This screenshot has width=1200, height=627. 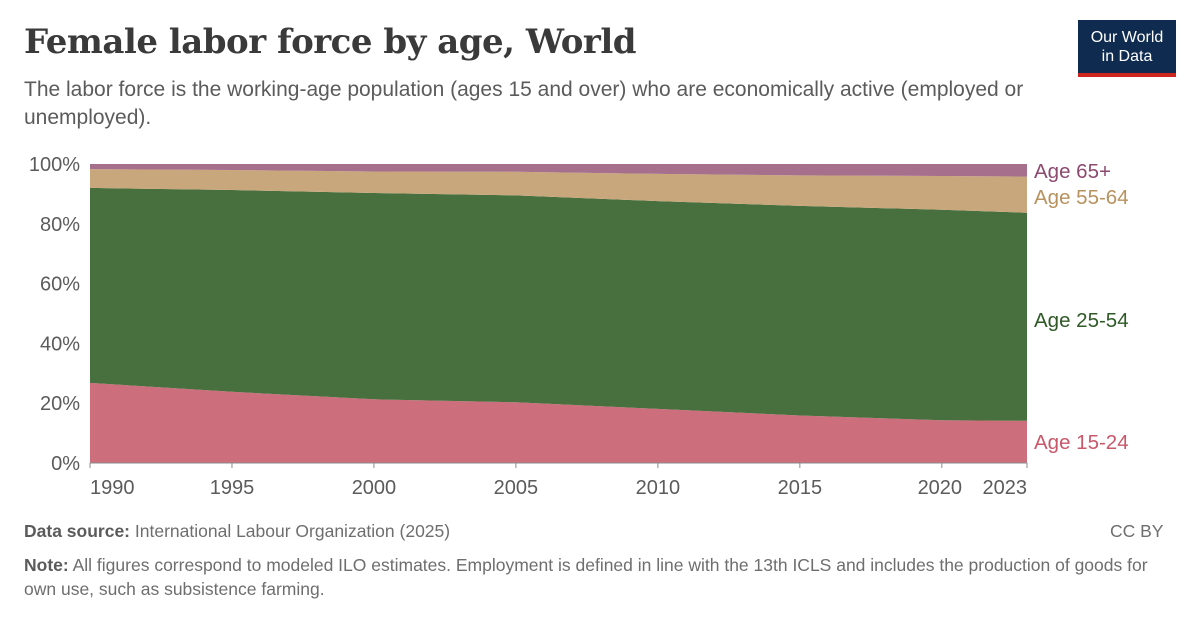 What do you see at coordinates (232, 488) in the screenshot?
I see `x-tick-label: 1995` at bounding box center [232, 488].